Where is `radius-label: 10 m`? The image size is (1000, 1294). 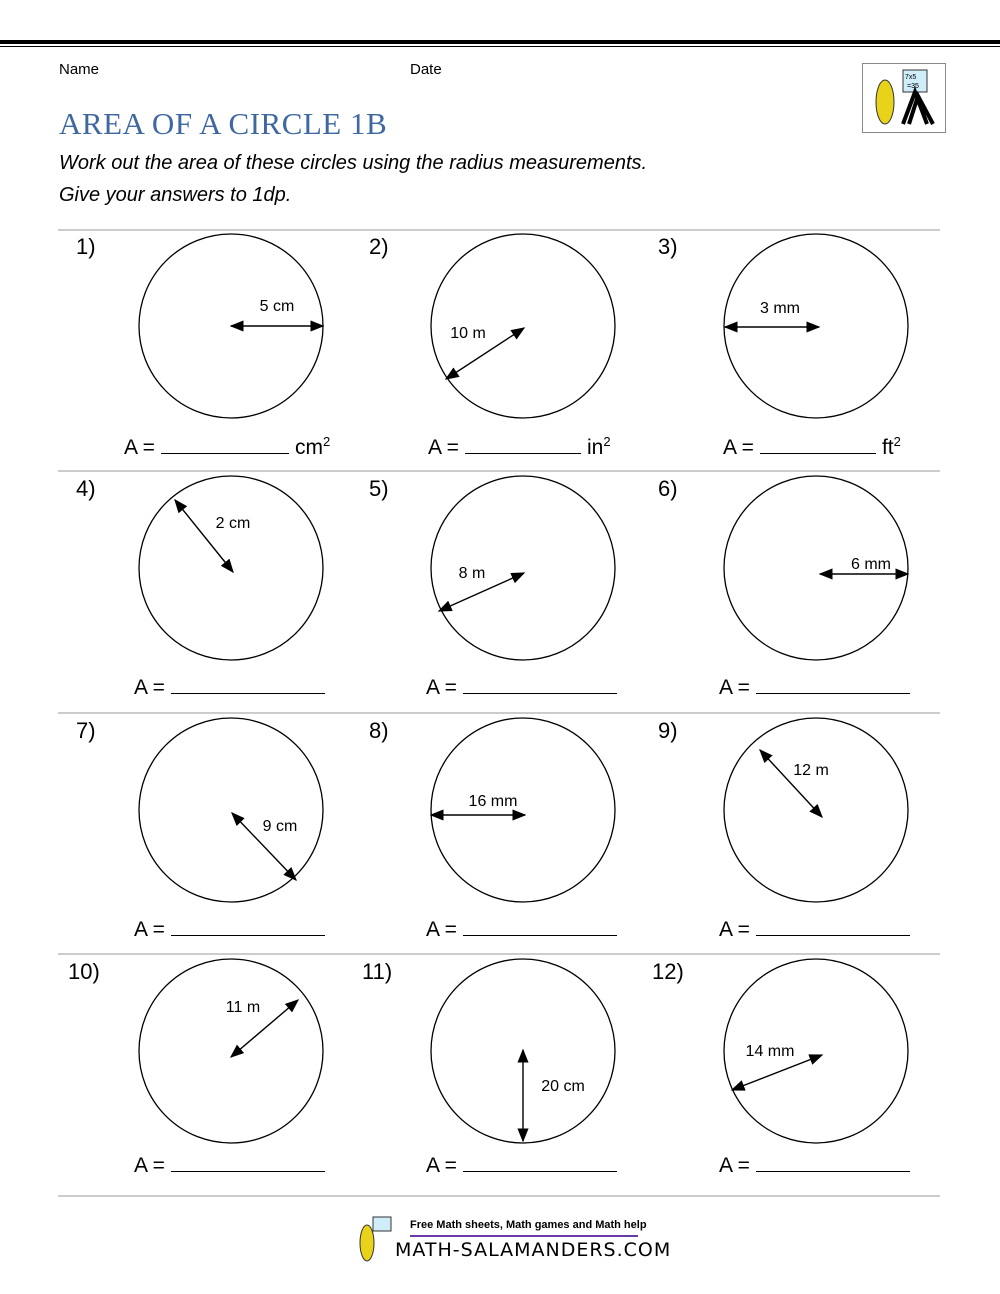
radius-label: 10 m is located at coordinates (468, 333).